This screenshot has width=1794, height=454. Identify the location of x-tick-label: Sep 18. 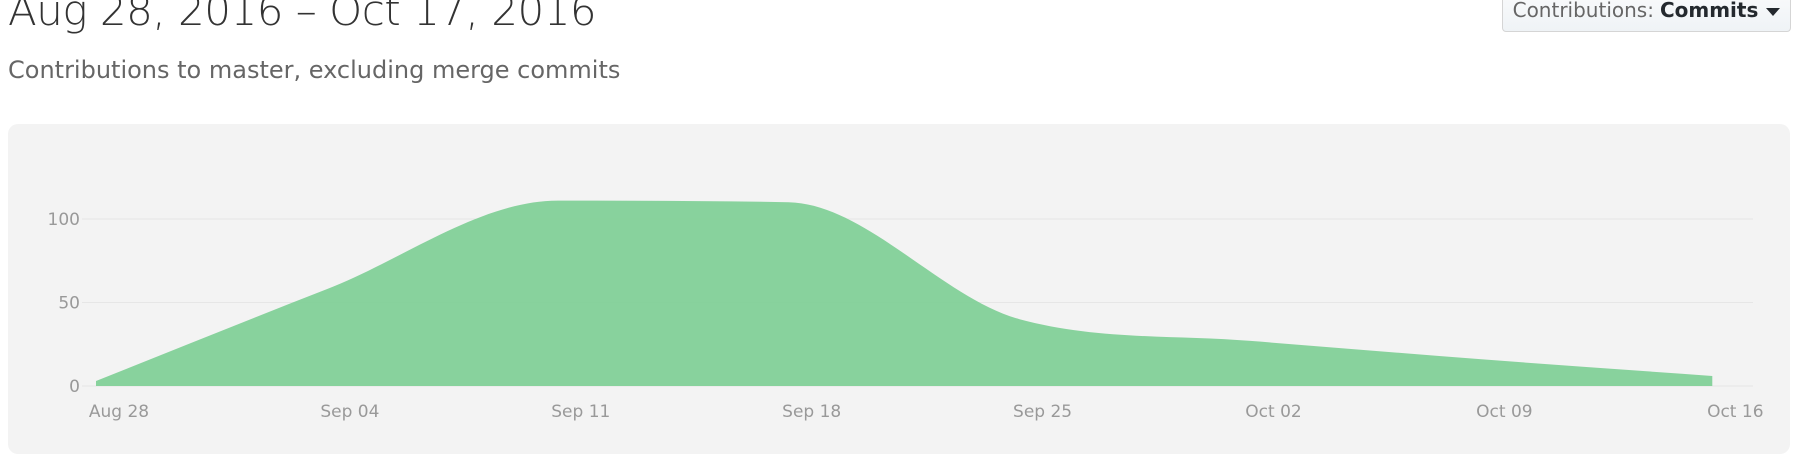
(811, 412).